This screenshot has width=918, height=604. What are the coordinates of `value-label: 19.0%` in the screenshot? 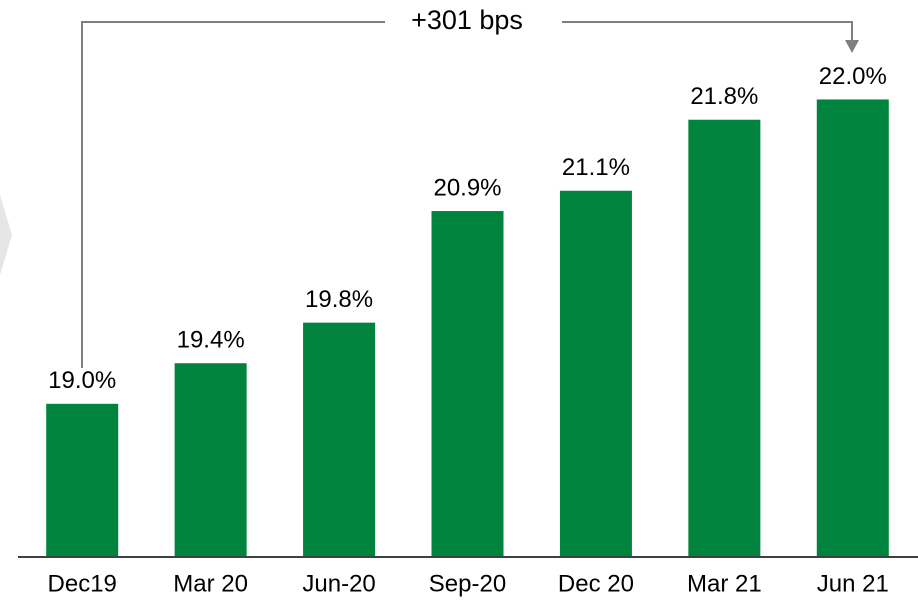 It's located at (82, 380).